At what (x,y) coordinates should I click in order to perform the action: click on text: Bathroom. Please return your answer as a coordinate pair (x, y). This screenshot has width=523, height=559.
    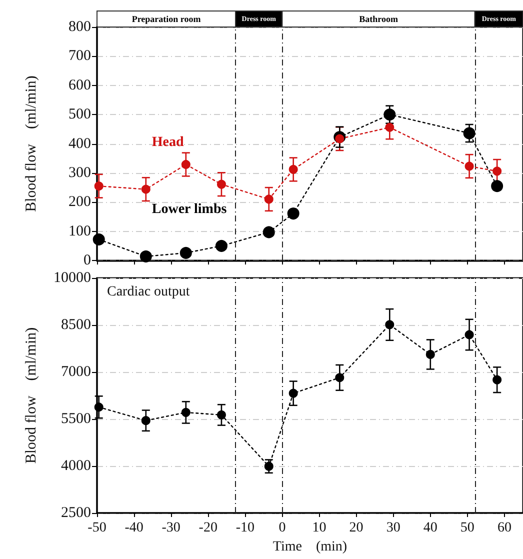
    Looking at the image, I should click on (378, 19).